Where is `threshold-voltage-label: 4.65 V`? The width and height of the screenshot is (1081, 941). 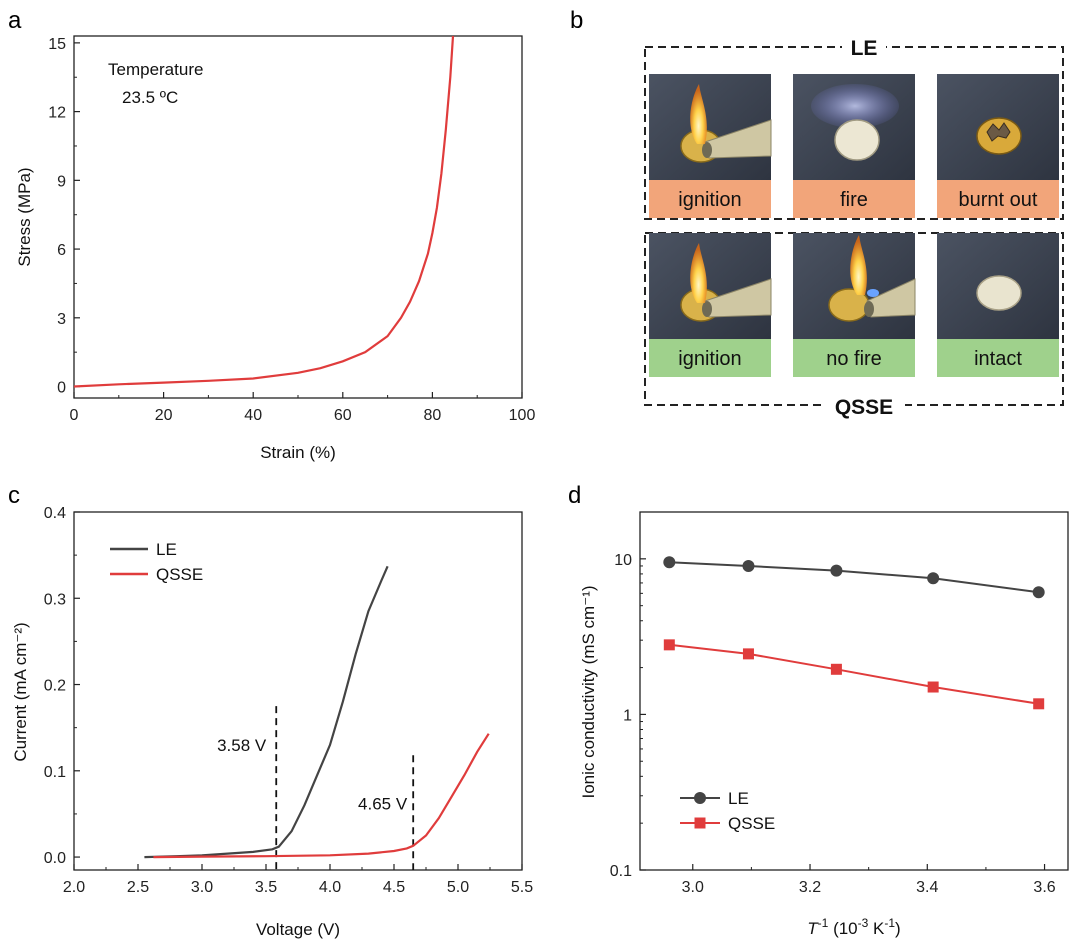 threshold-voltage-label: 4.65 V is located at coordinates (383, 804).